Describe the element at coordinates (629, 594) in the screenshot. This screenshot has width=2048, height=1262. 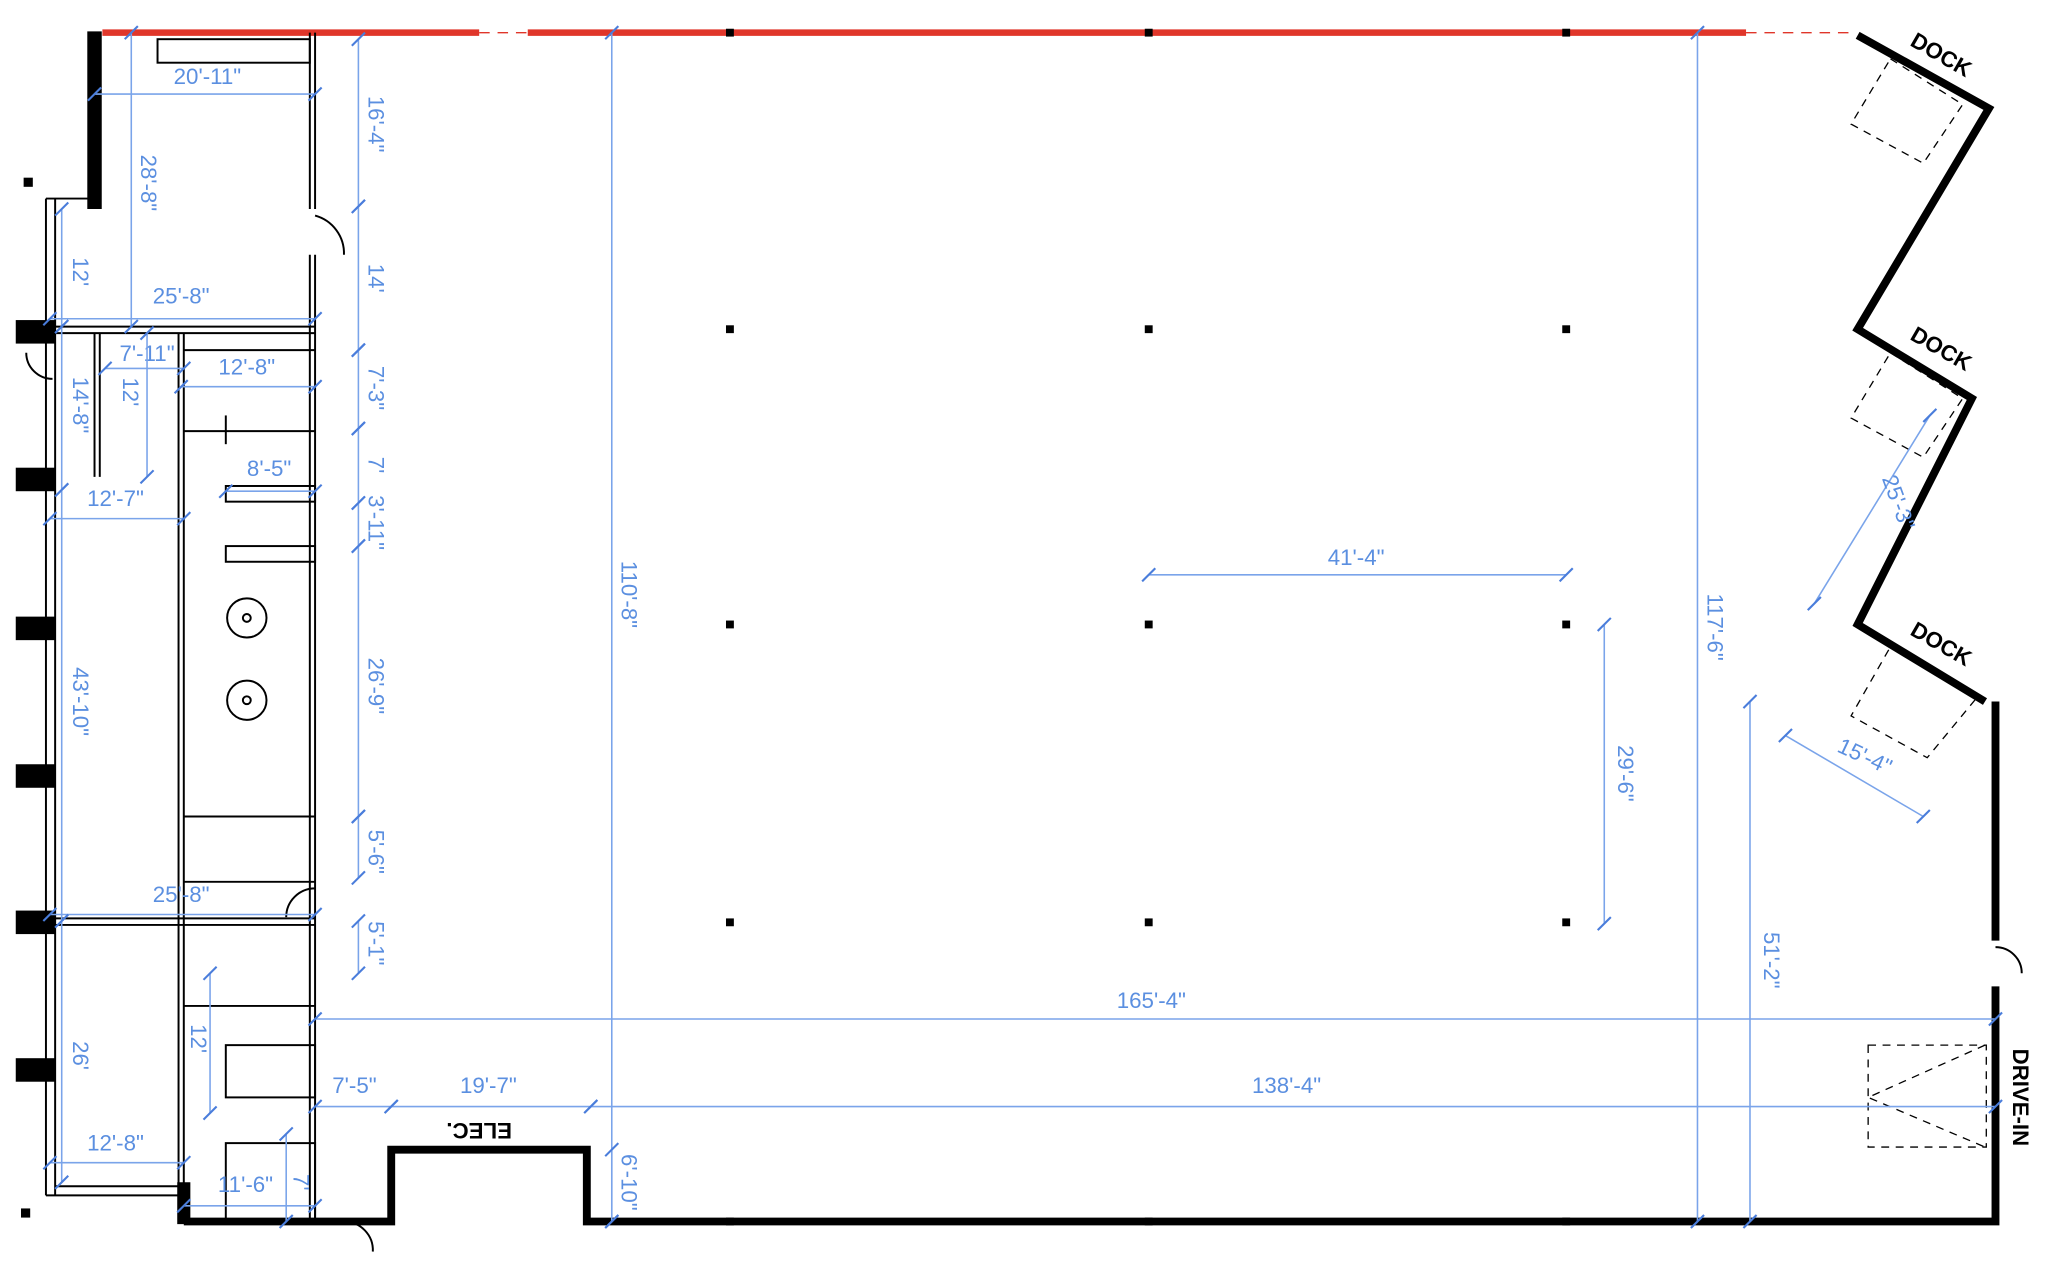
I see `dimension-label: 110'-8"` at that location.